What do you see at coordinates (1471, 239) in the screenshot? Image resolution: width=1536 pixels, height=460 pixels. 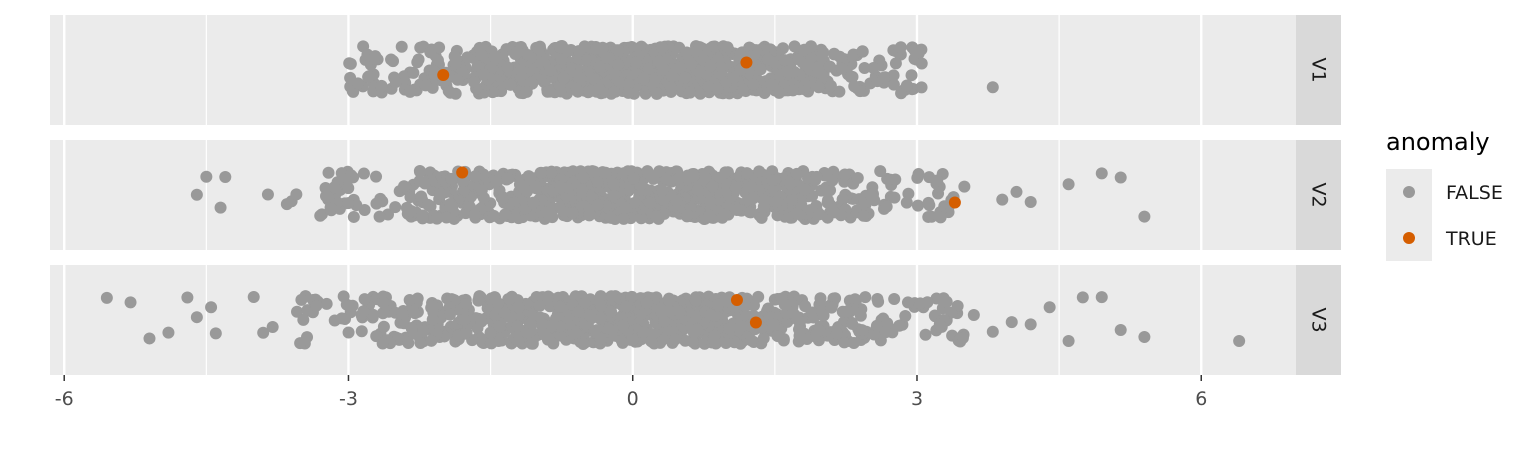 I see `legend-label-true: TRUE` at bounding box center [1471, 239].